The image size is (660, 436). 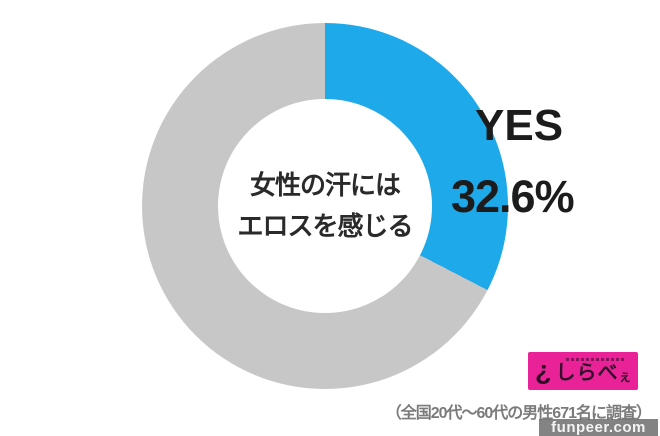 I want to click on logo-wordmark: しらべ, so click(x=587, y=373).